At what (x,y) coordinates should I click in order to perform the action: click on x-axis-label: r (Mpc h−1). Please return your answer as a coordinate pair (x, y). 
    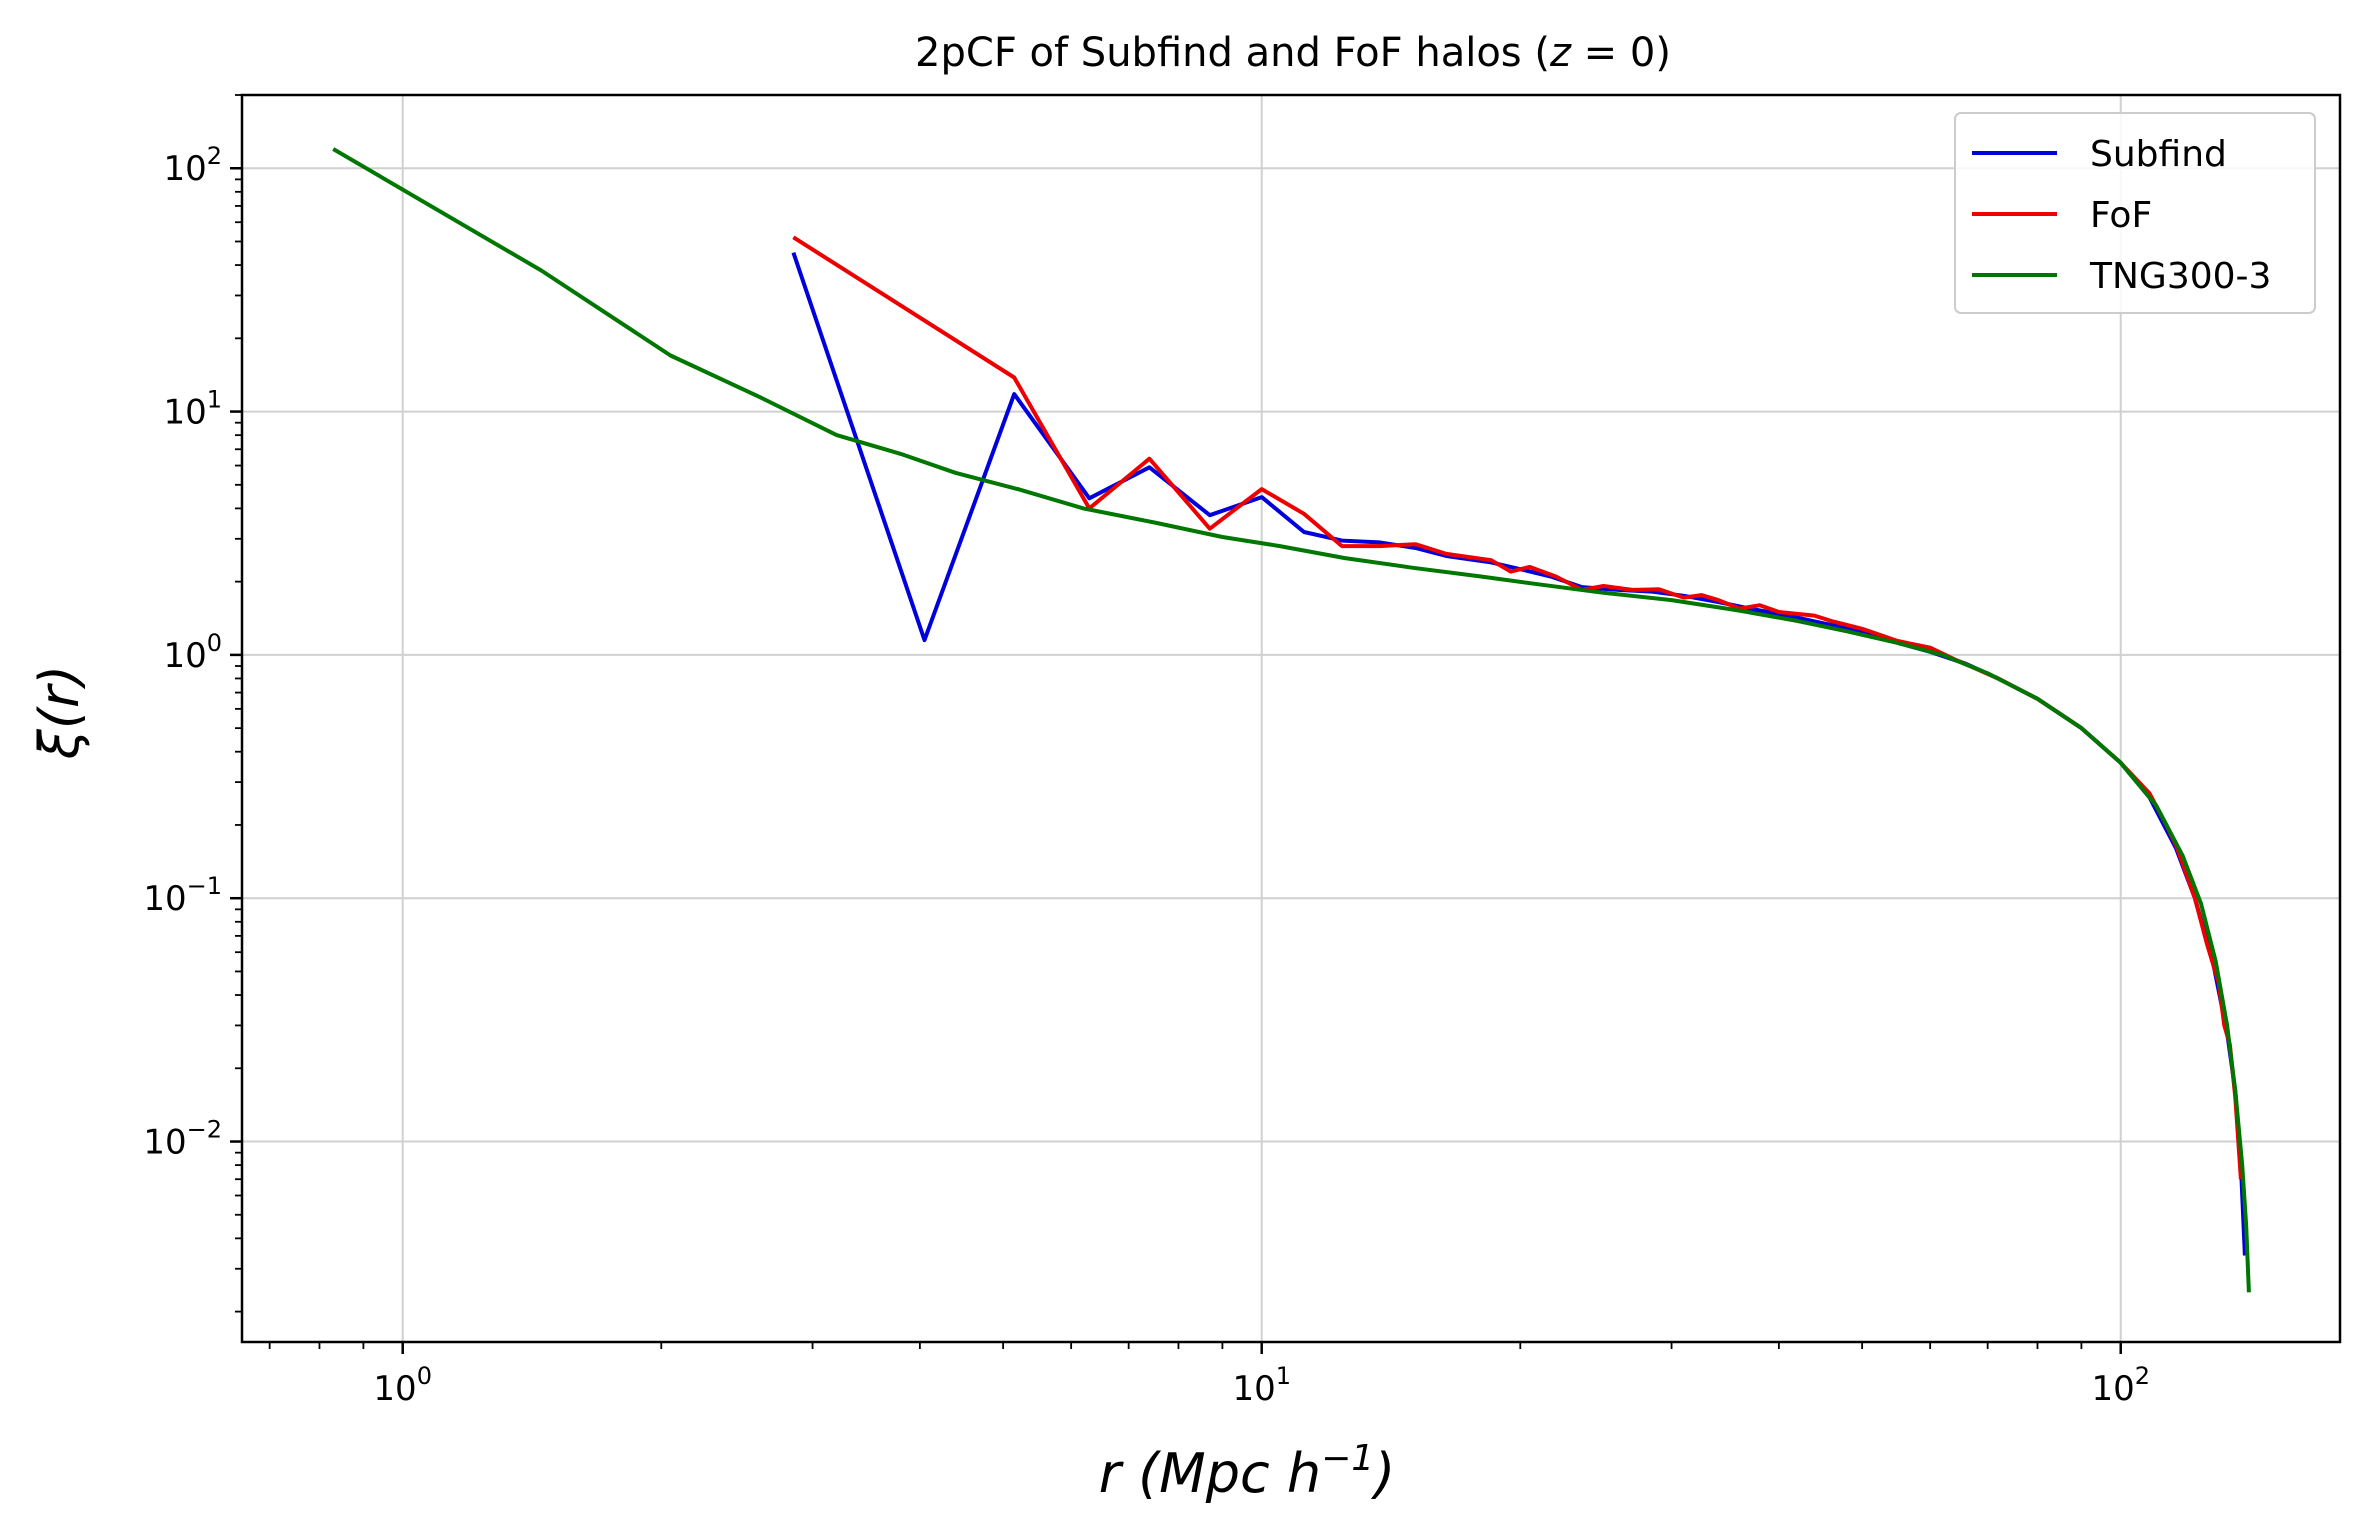
    Looking at the image, I should click on (1247, 1471).